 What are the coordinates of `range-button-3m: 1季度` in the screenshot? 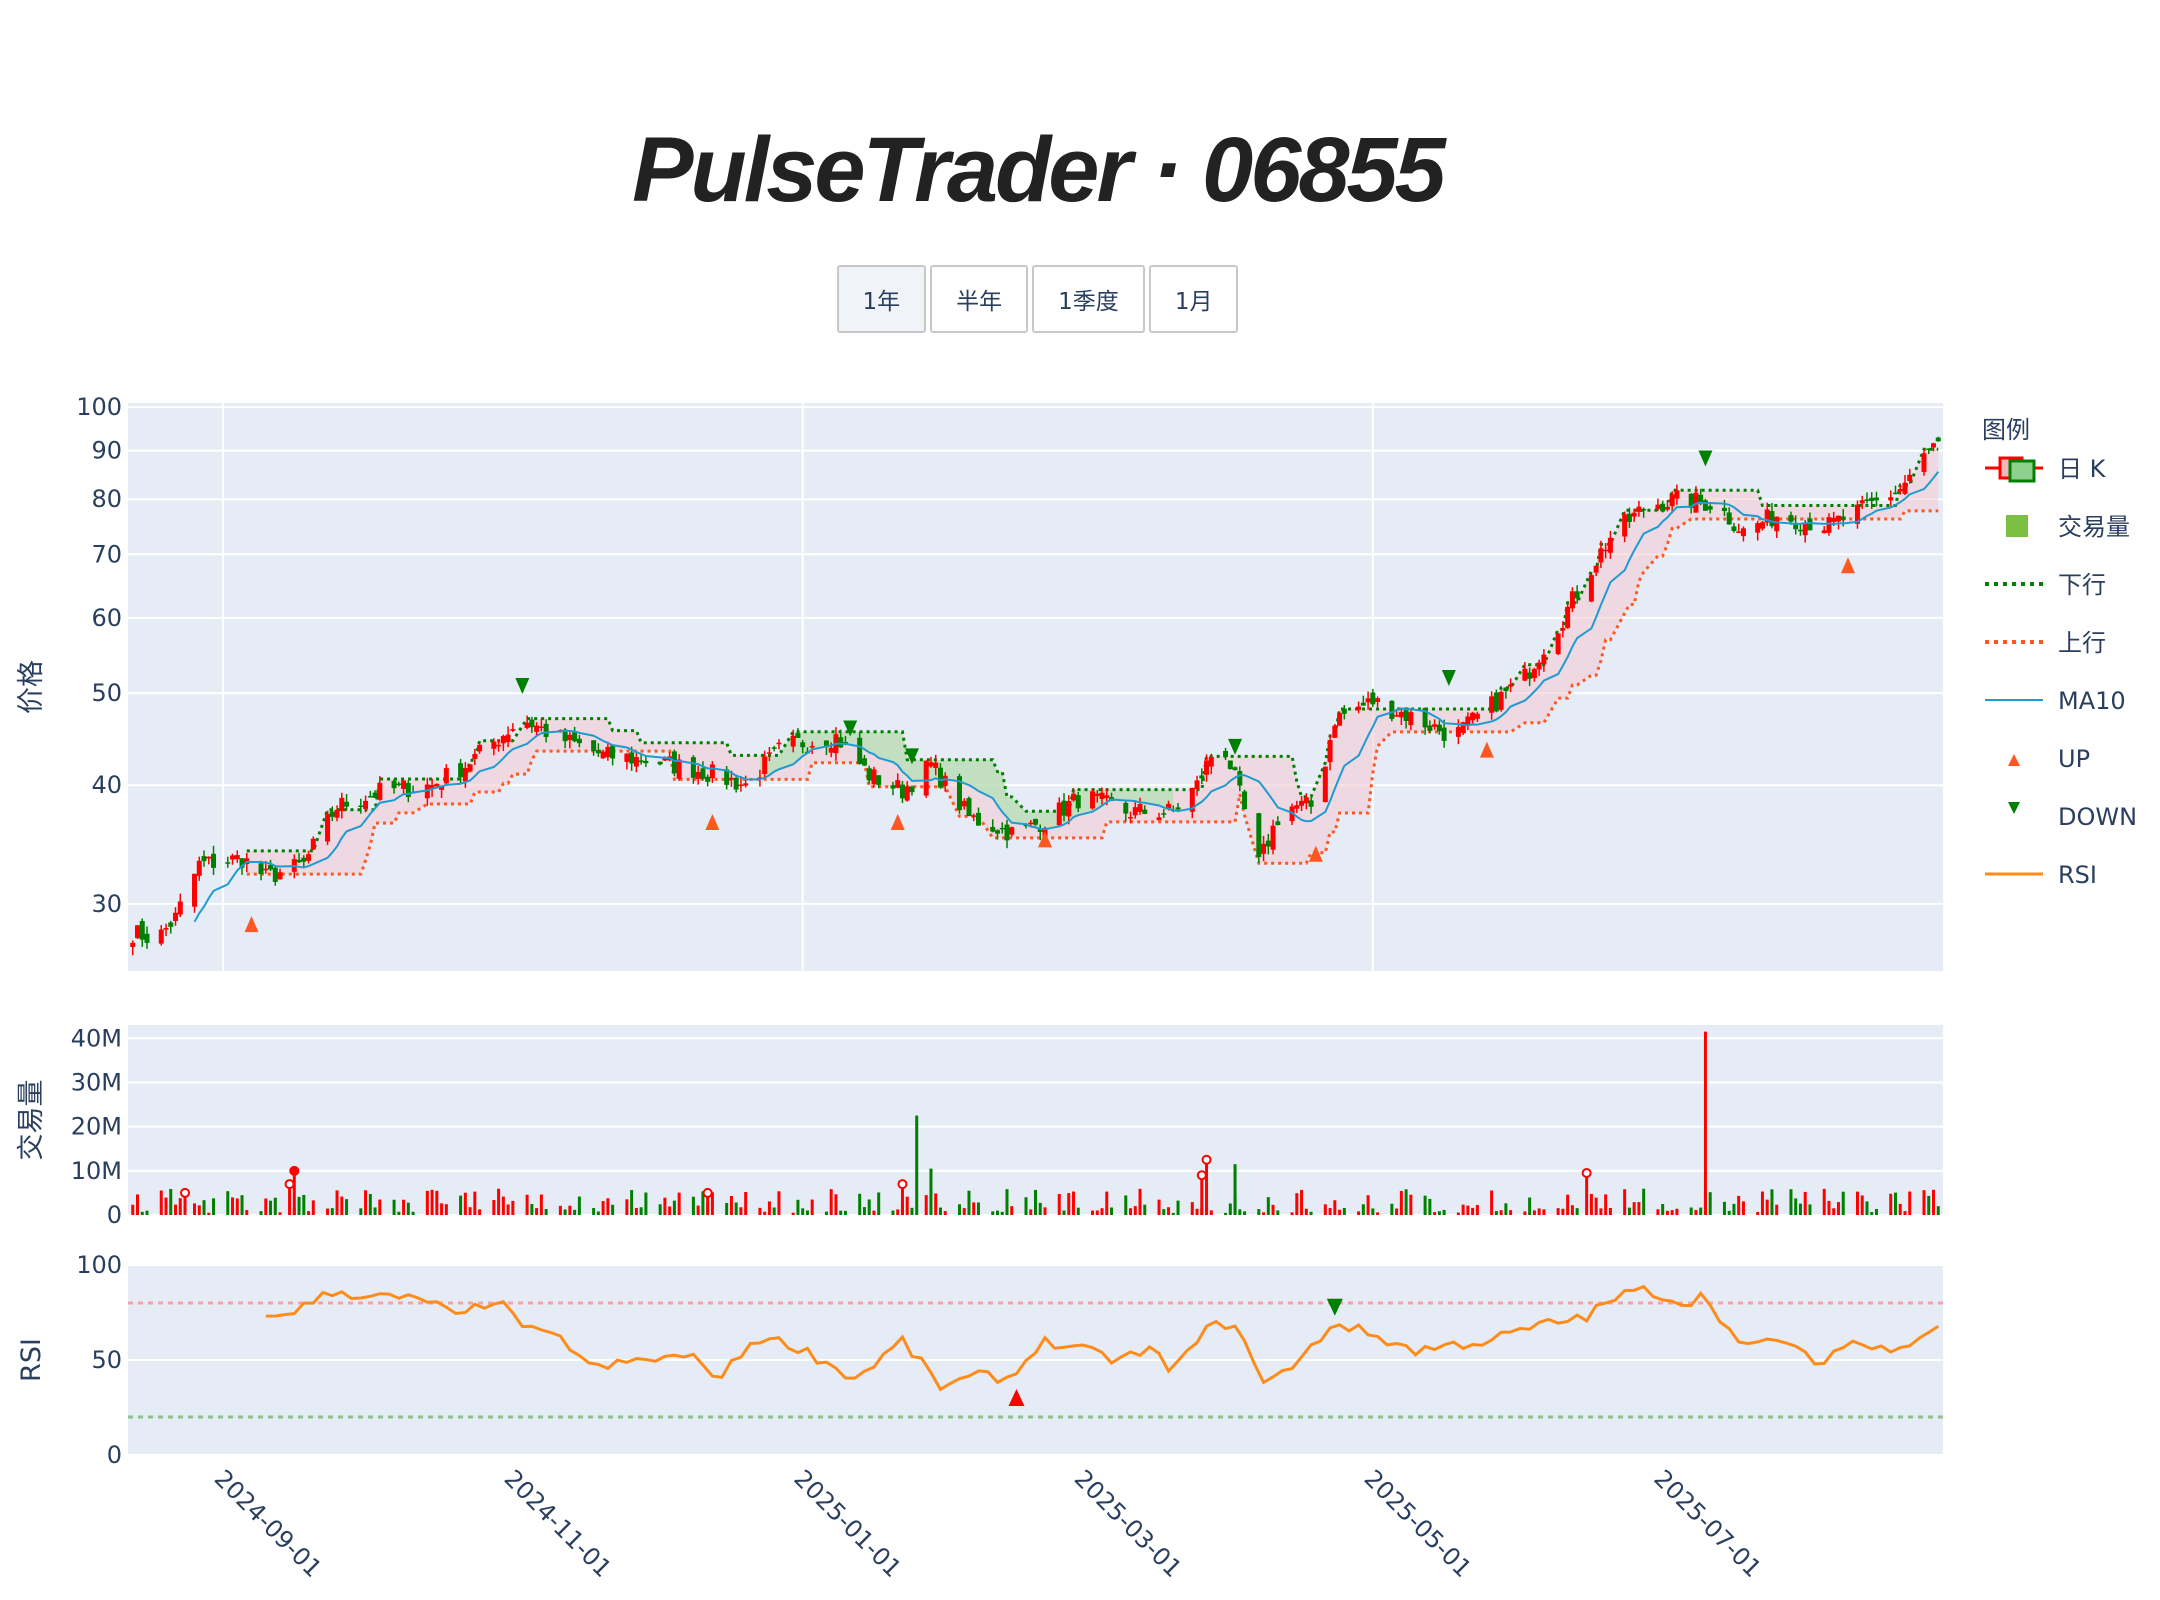 It's located at (1088, 299).